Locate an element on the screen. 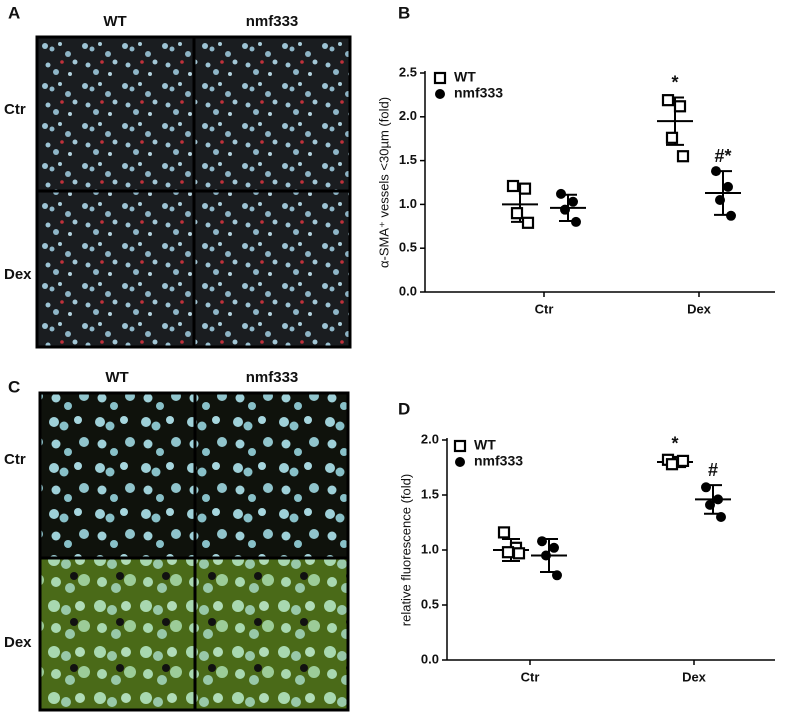 The image size is (789, 715). panel-label: A is located at coordinates (14, 12).